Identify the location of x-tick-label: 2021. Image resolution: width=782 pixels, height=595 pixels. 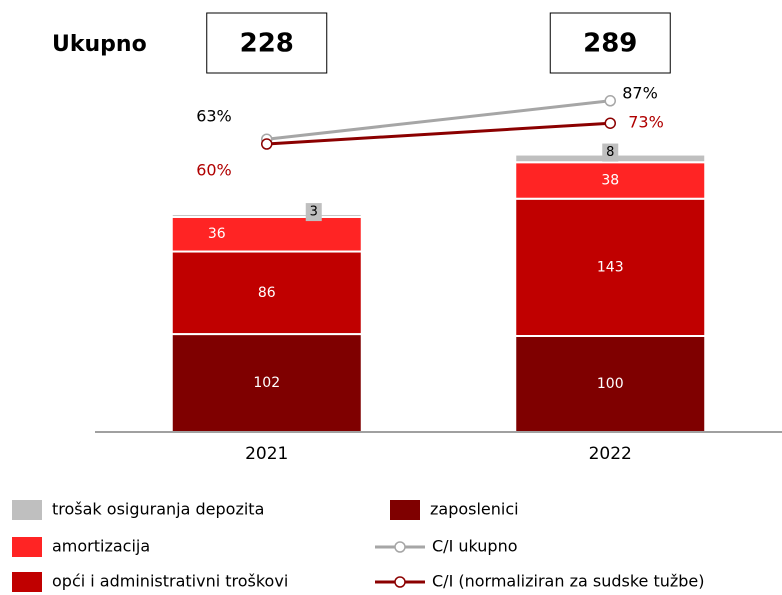
(266, 454).